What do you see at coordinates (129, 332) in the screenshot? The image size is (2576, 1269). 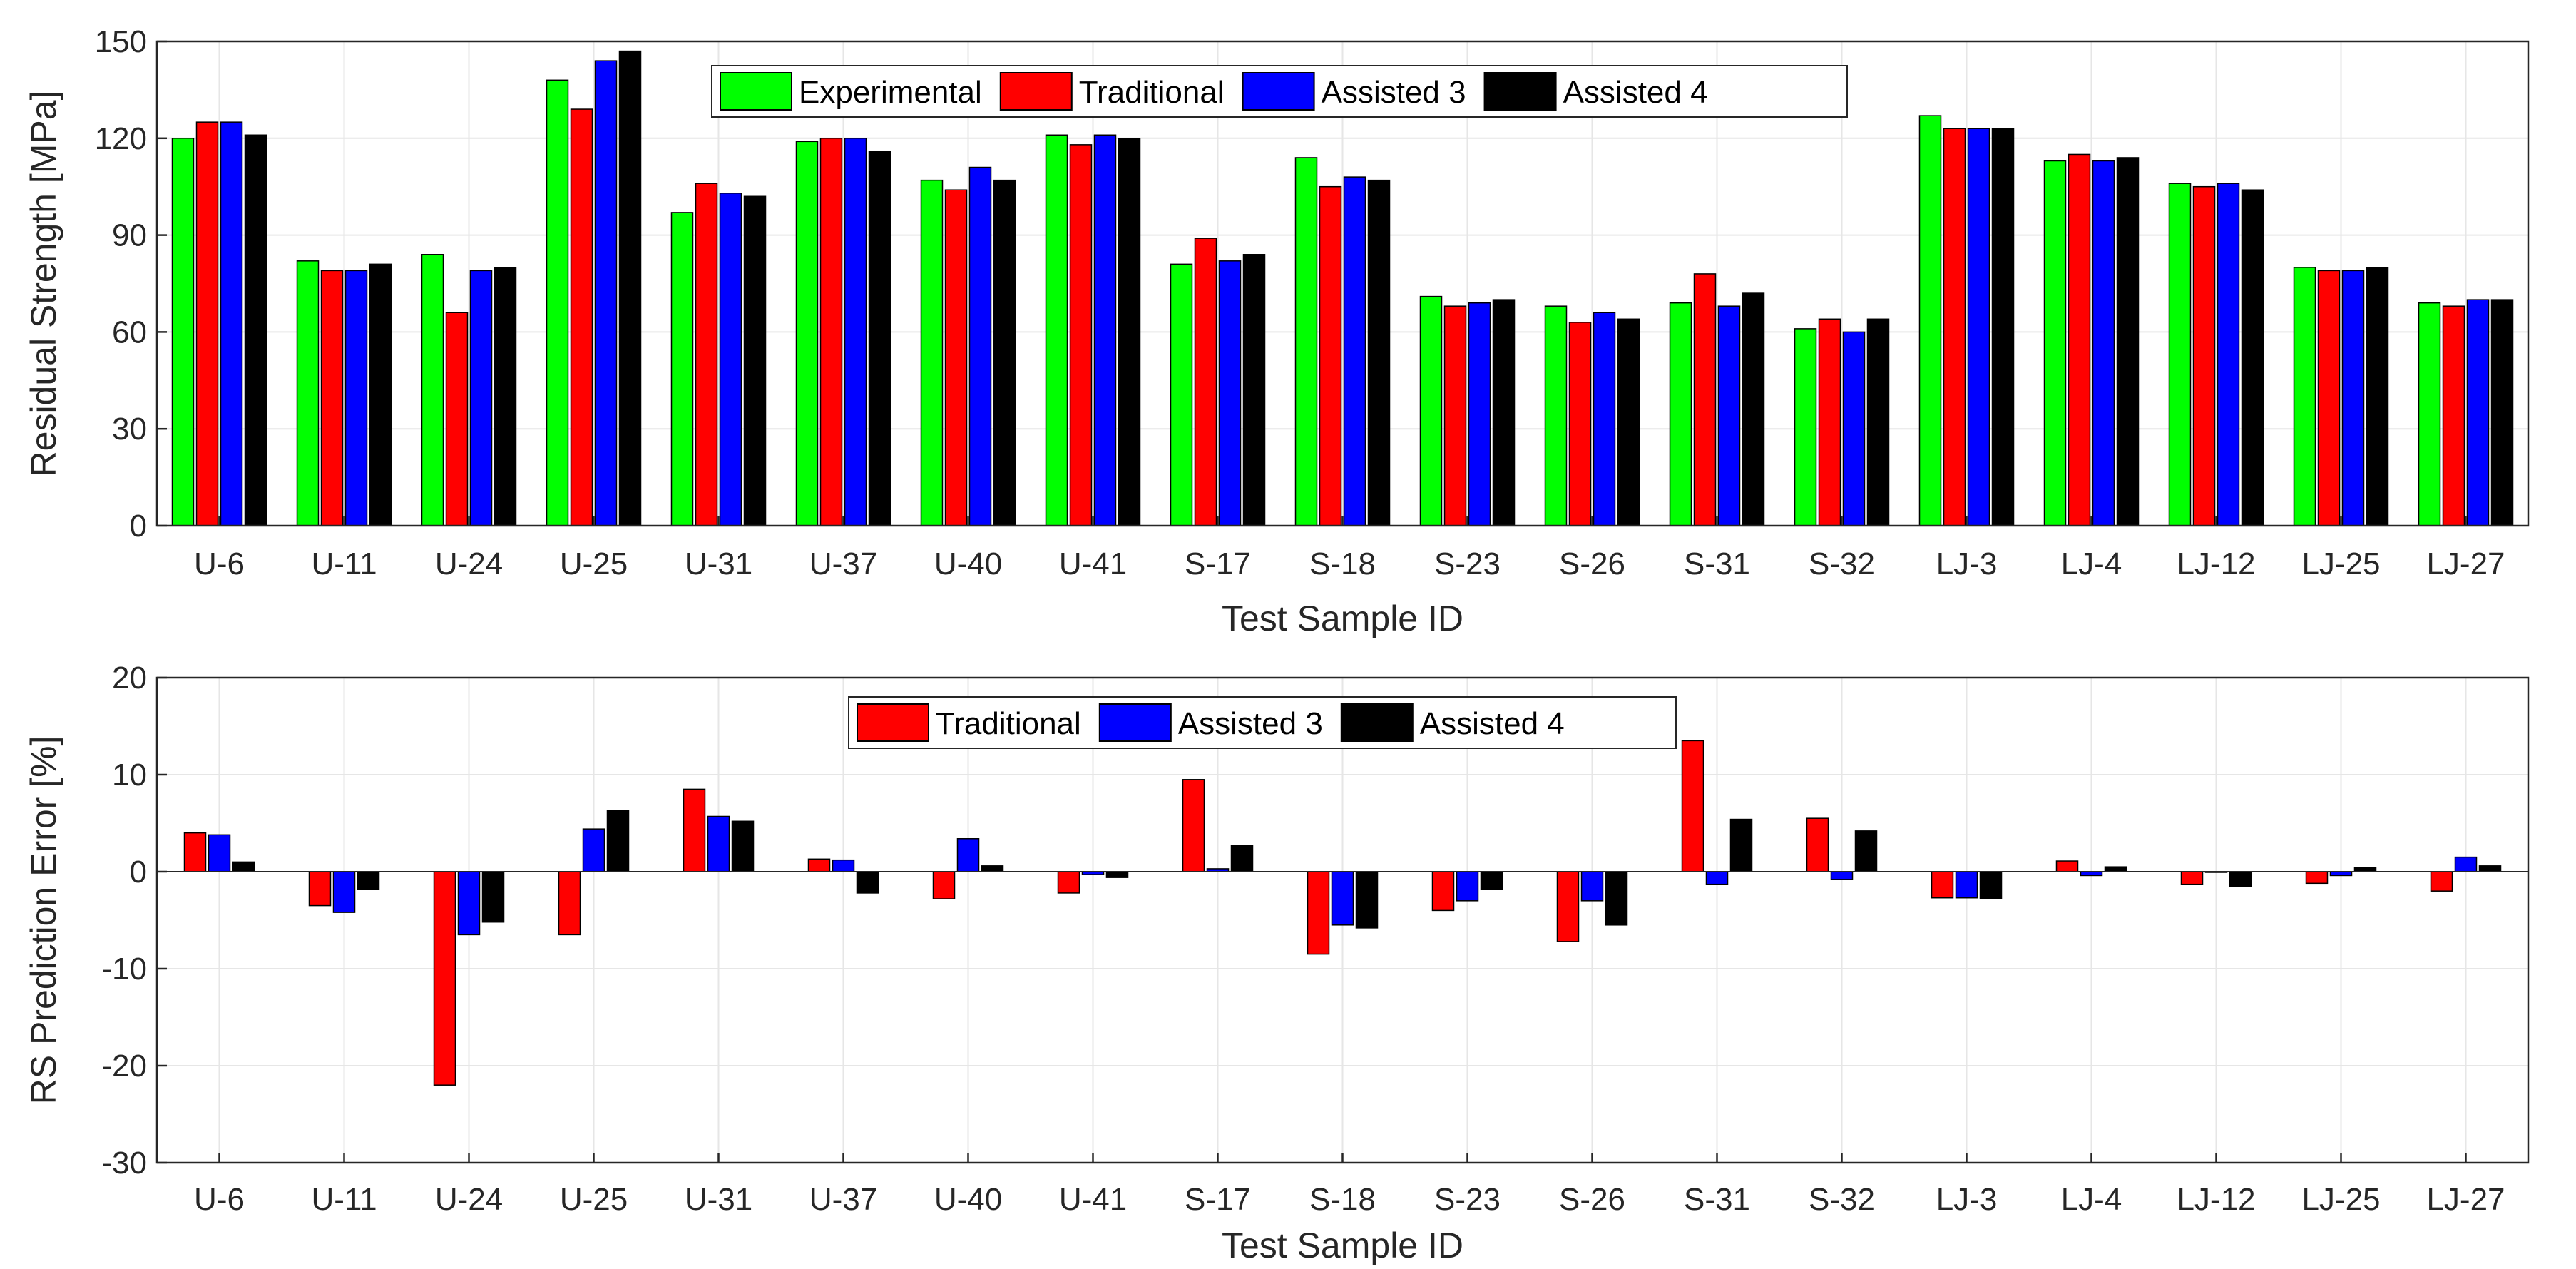 I see `y-tick-label: 60` at bounding box center [129, 332].